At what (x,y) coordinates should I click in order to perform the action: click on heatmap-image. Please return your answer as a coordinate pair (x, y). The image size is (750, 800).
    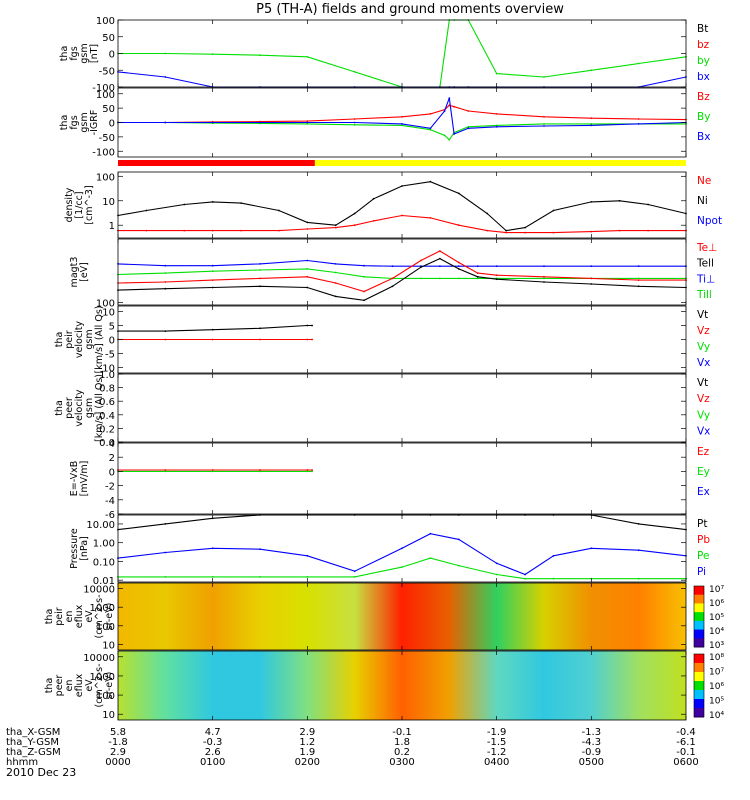
    Looking at the image, I should click on (402, 616).